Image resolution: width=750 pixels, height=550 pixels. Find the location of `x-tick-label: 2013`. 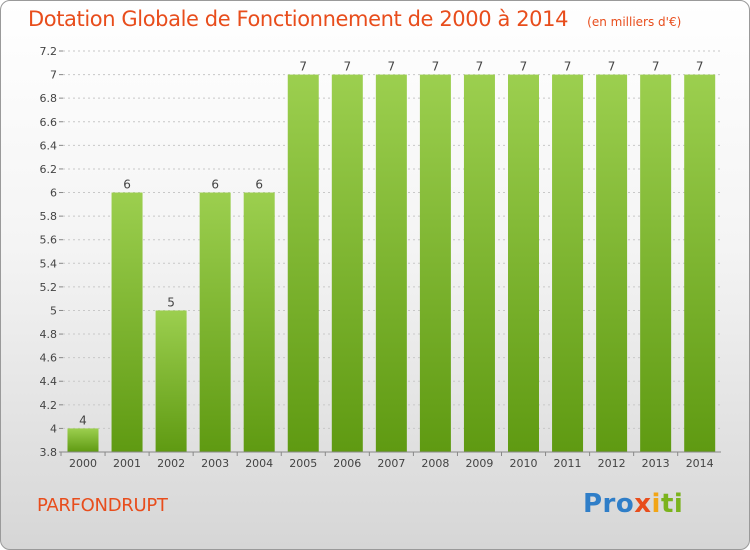

x-tick-label: 2013 is located at coordinates (656, 463).